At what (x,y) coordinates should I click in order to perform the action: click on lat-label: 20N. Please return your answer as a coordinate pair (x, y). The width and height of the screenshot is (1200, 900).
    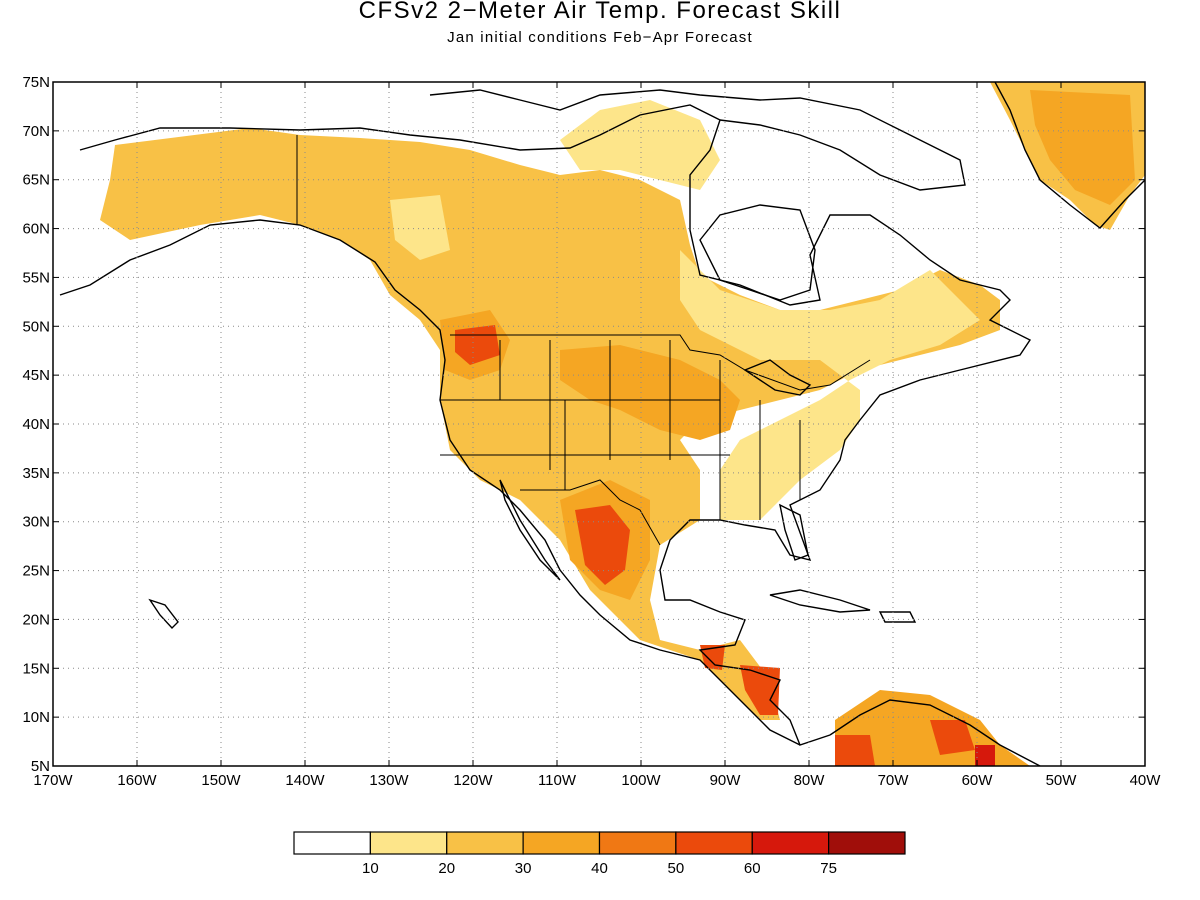
    Looking at the image, I should click on (36, 619).